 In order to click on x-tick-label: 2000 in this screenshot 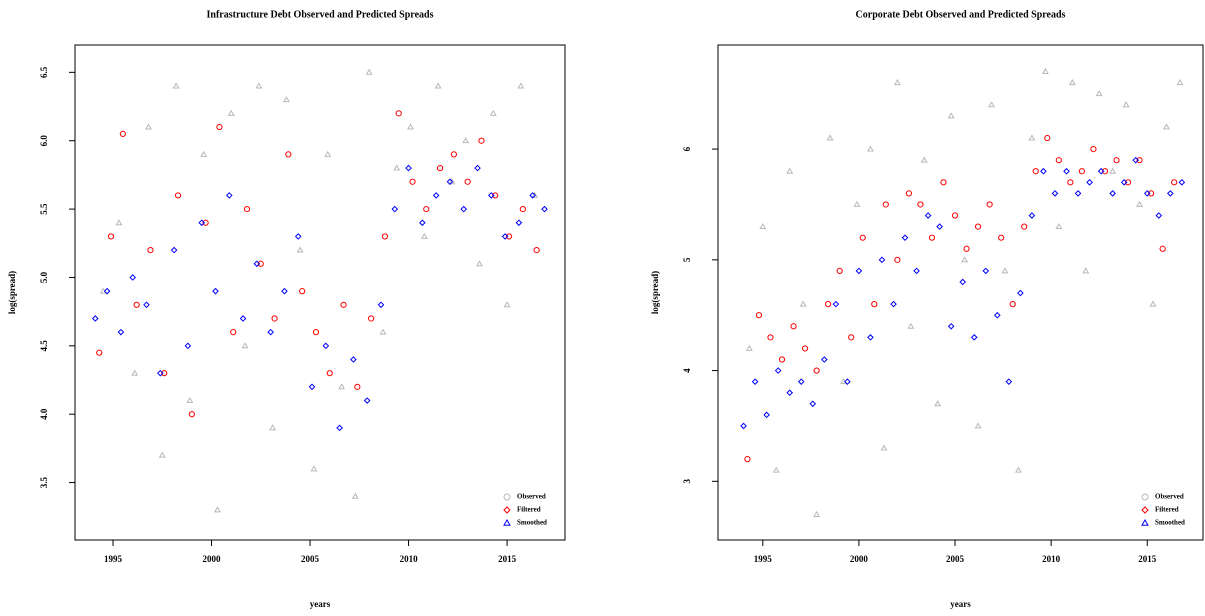, I will do `click(212, 559)`.